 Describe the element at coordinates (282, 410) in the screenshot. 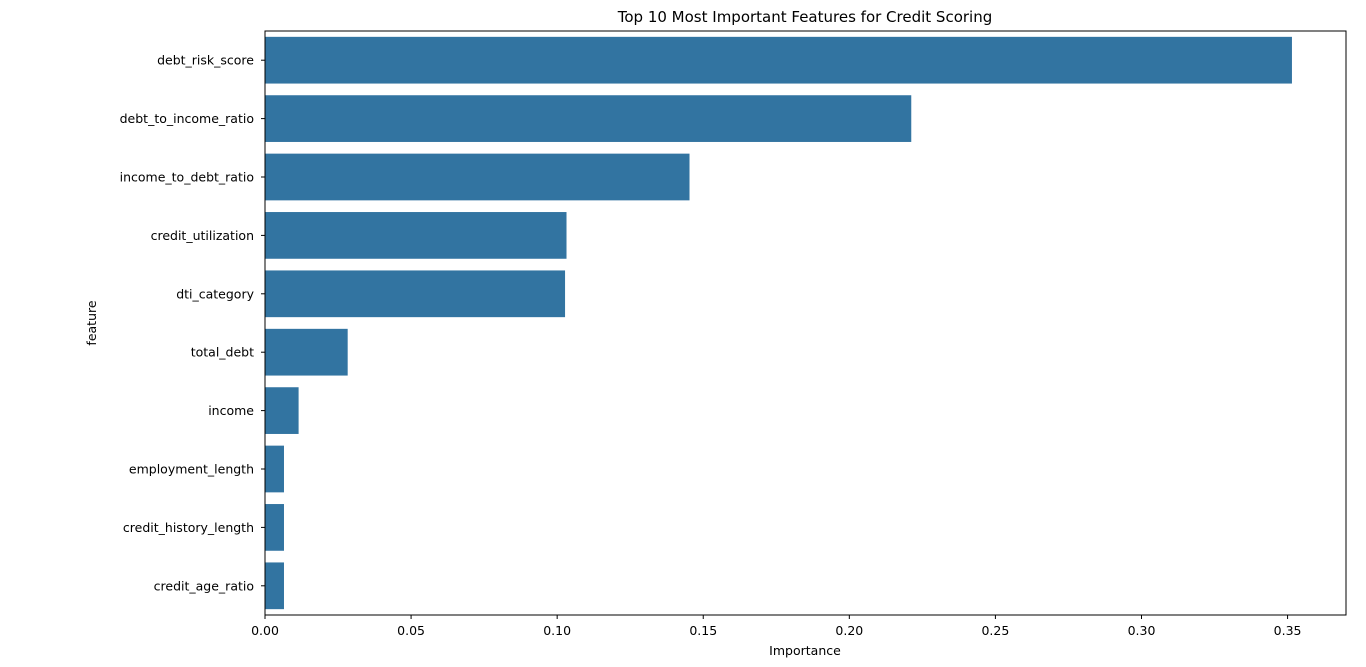

I see `bar-income` at that location.